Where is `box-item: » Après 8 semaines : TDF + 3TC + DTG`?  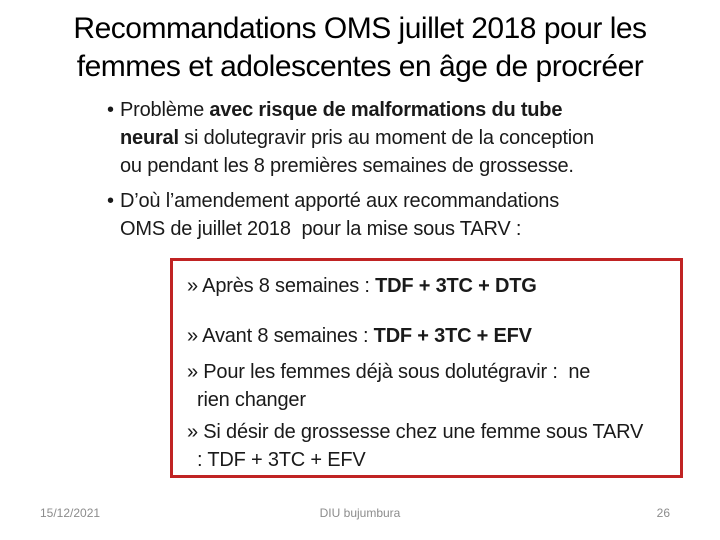
box-item: » Après 8 semaines : TDF + 3TC + DTG is located at coordinates (433, 286).